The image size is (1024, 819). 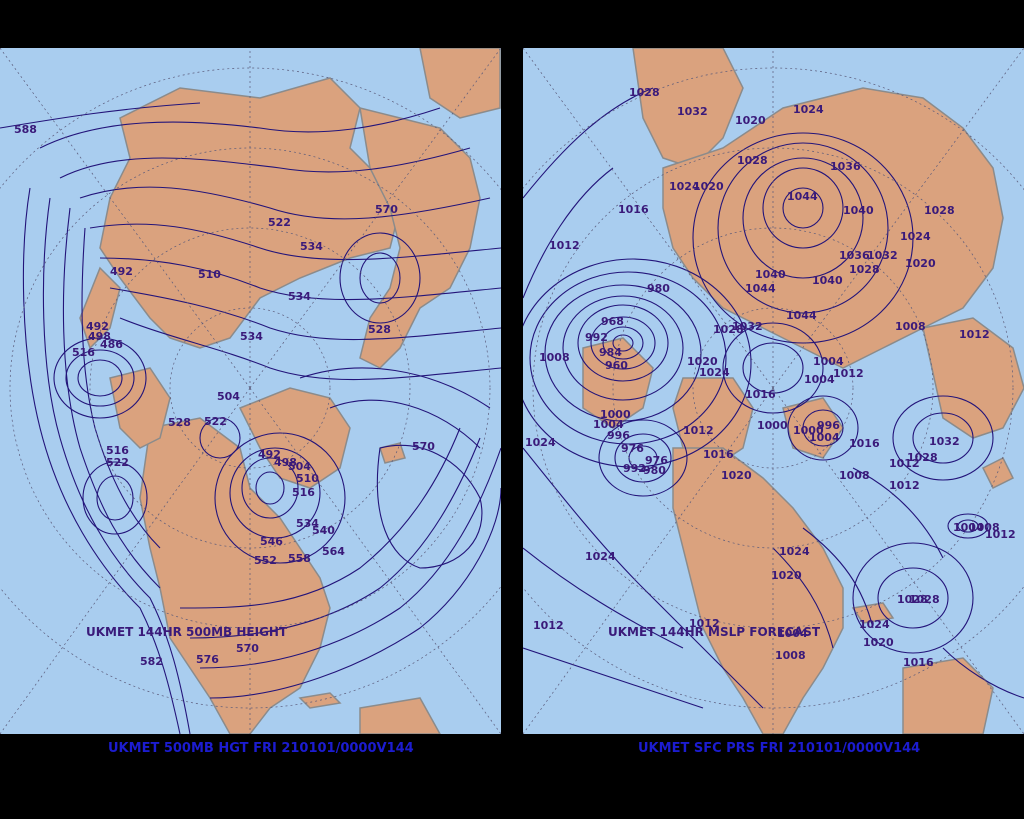 What do you see at coordinates (656, 460) in the screenshot?
I see `contour-label: 976` at bounding box center [656, 460].